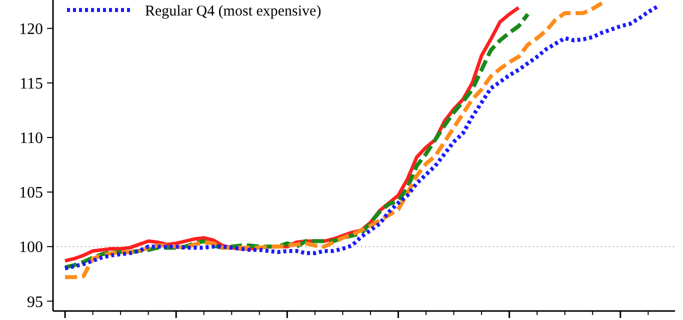 Image resolution: width=683 pixels, height=320 pixels. Describe the element at coordinates (31, 139) in the screenshot. I see `y-tick-label: 110` at that location.